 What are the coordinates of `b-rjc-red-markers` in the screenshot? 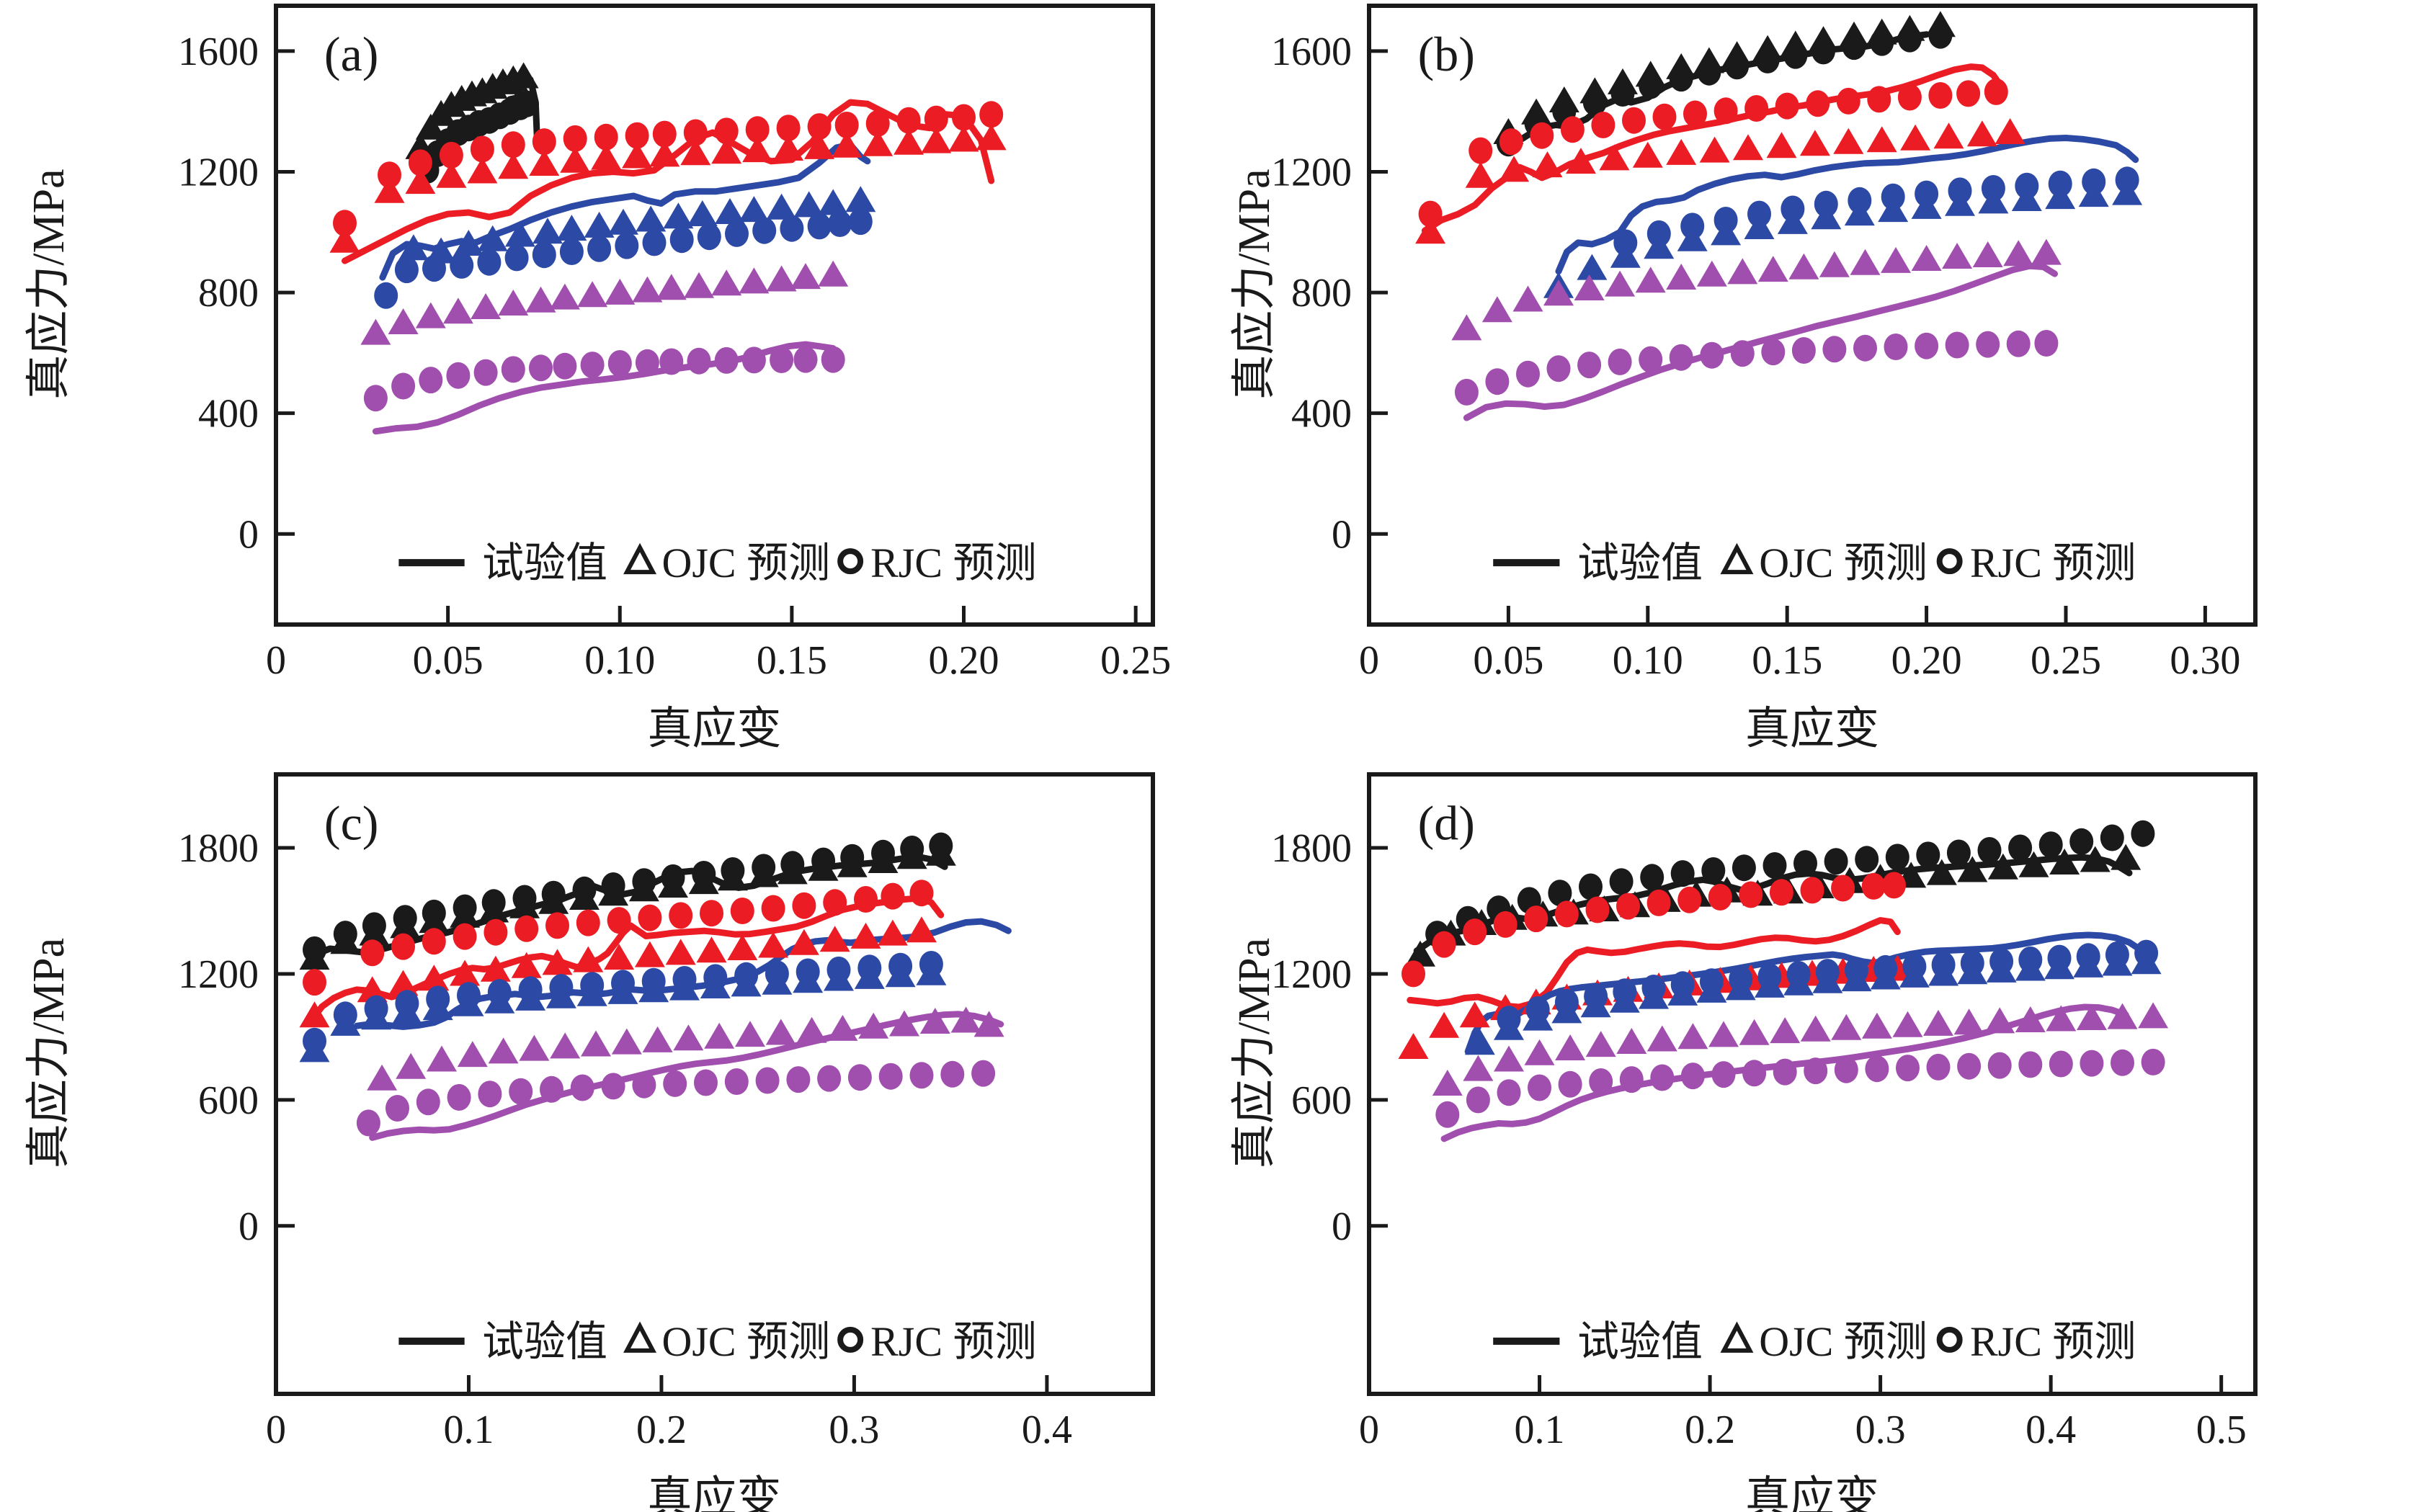 It's located at (1713, 153).